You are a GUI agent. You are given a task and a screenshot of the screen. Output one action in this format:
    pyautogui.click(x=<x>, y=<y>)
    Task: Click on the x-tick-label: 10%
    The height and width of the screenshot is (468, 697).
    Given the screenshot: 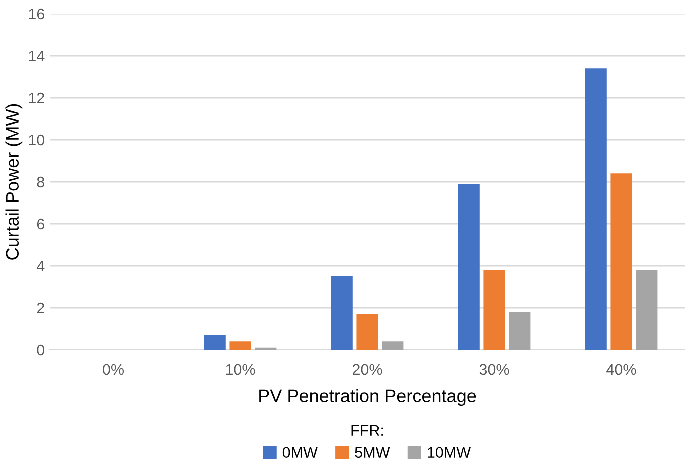 What is the action you would take?
    pyautogui.click(x=241, y=370)
    